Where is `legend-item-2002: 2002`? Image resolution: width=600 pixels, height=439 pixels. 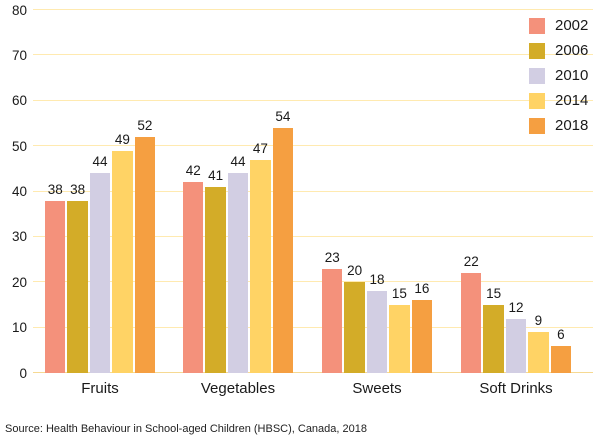 legend-item-2002: 2002 is located at coordinates (558, 26).